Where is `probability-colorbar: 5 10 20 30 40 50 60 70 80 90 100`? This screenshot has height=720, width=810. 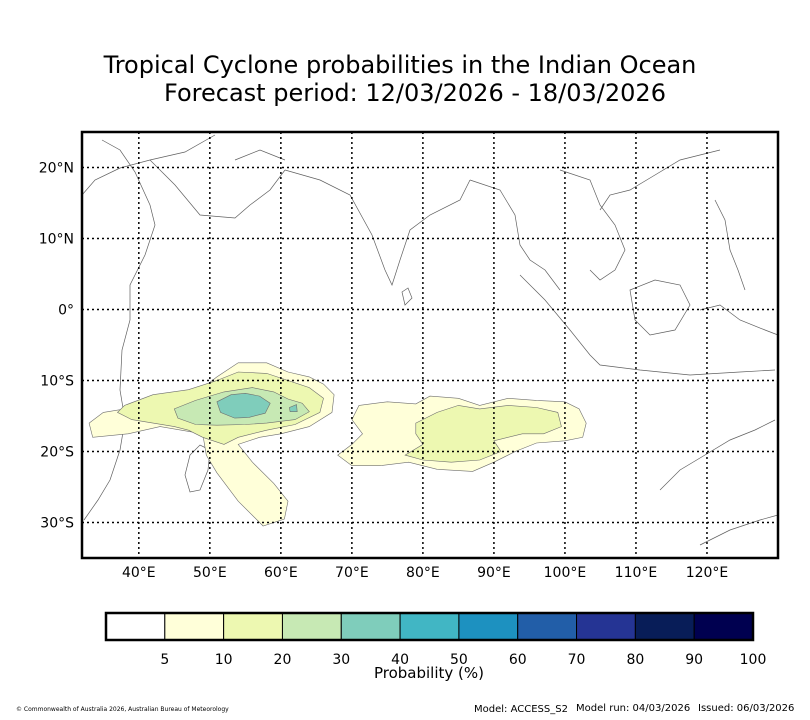 probability-colorbar: 5 10 20 30 40 50 60 70 80 90 100 is located at coordinates (435, 639).